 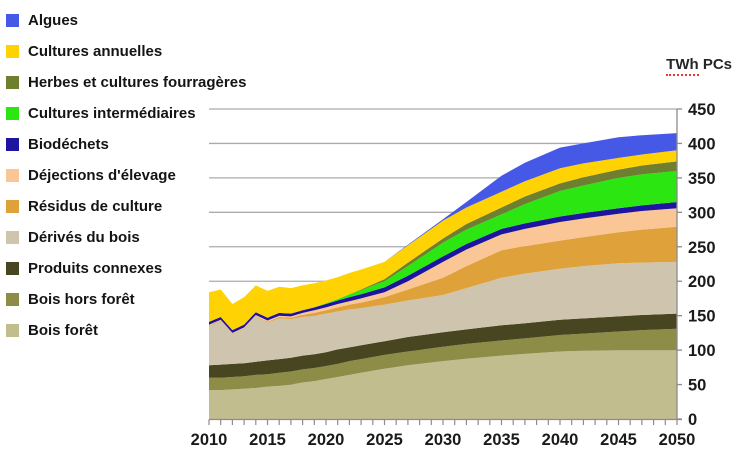 I want to click on legend-item-derives-du-bois: Dérivés du bois, so click(x=126, y=237).